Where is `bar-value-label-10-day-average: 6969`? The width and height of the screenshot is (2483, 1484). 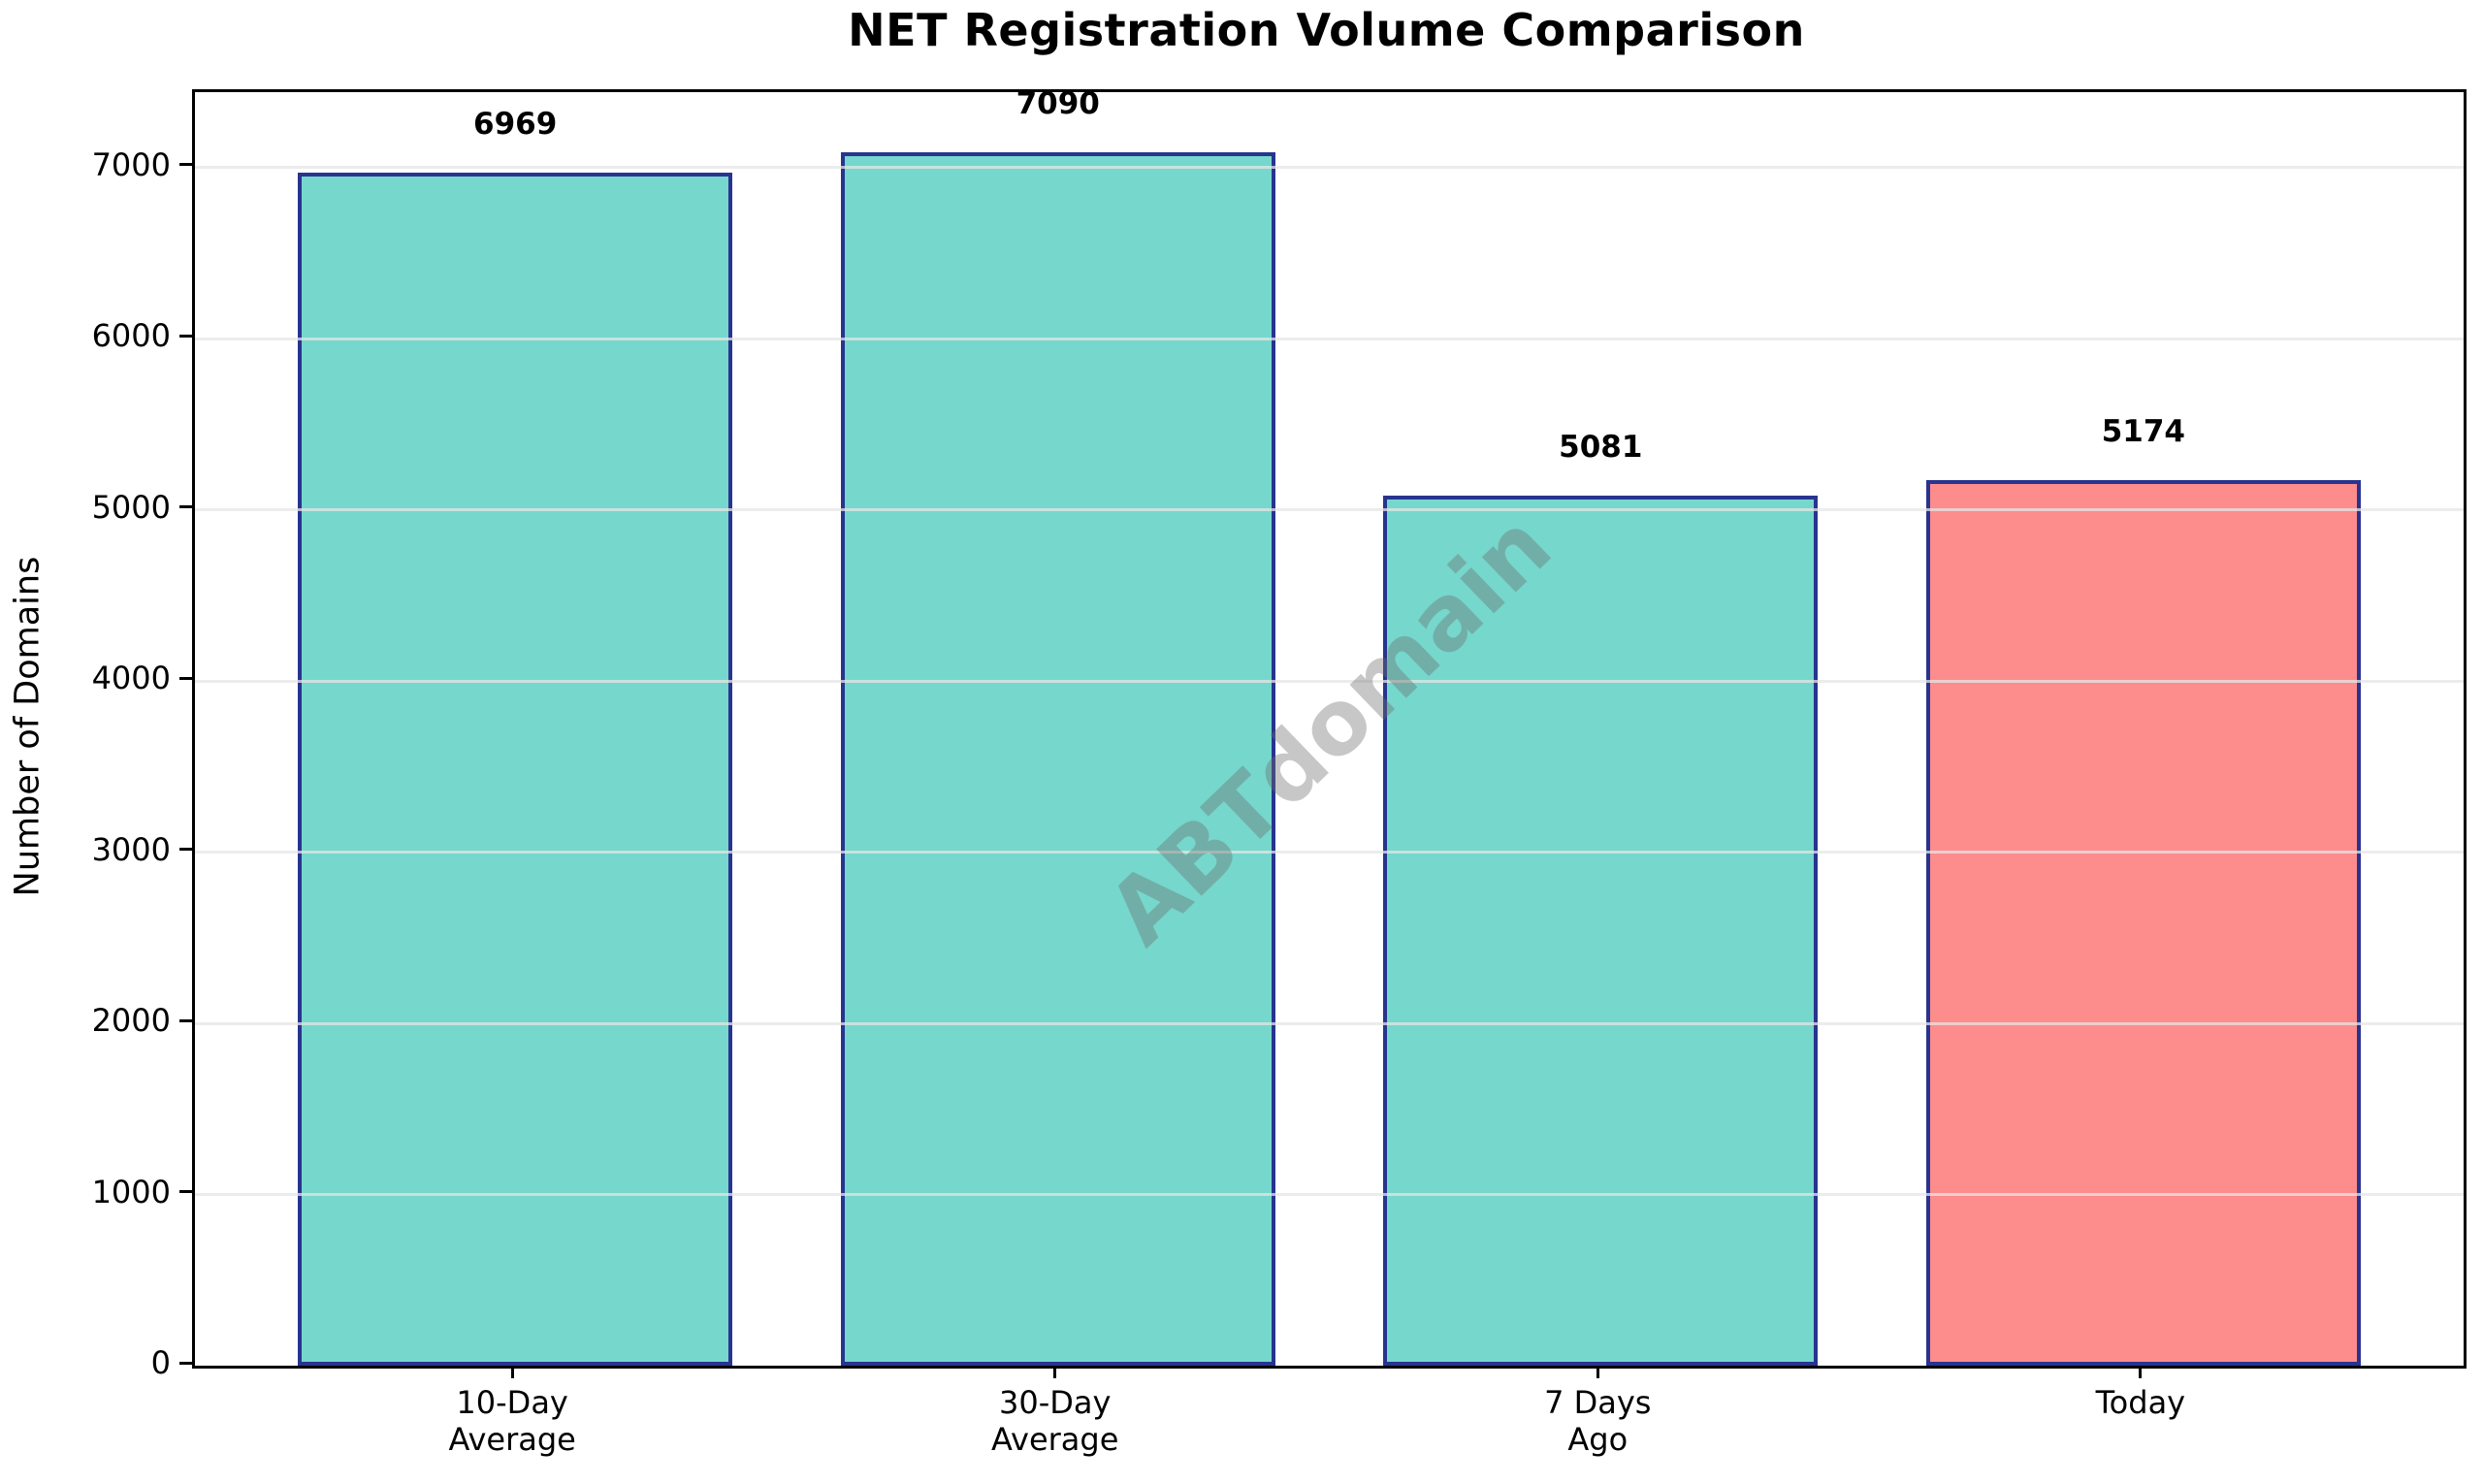
bar-value-label-10-day-average: 6969 is located at coordinates (515, 125).